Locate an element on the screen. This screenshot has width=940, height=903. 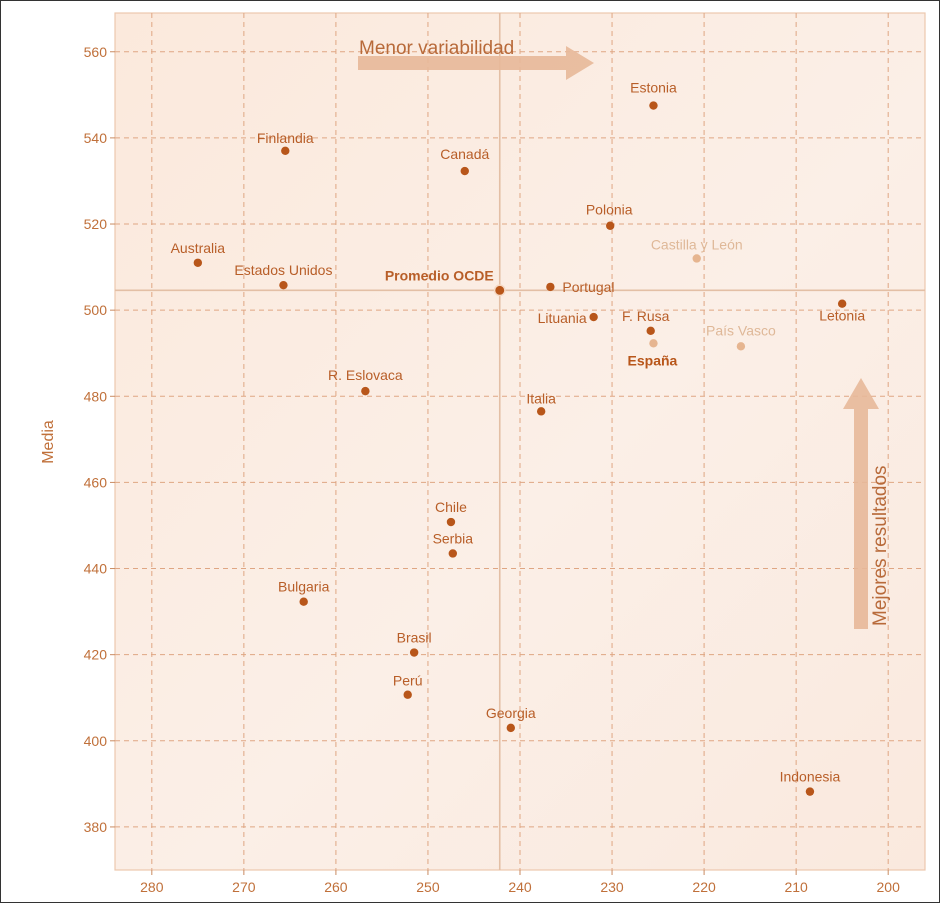
mejores-resultados-annotation: Mejores resultados is located at coordinates (880, 545).